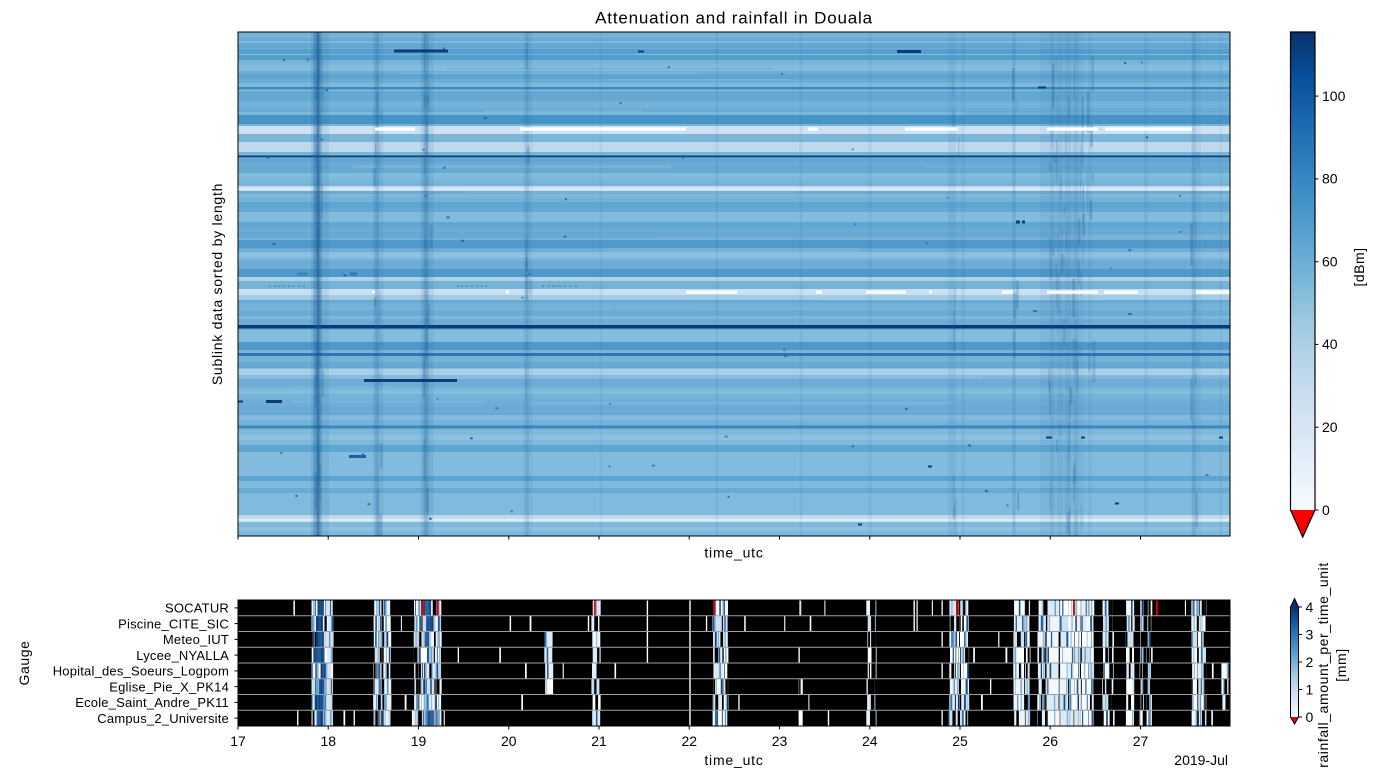 The height and width of the screenshot is (783, 1382). Describe the element at coordinates (1323, 665) in the screenshot. I see `svg-text: rainfall_amount_per_time_unit` at that location.